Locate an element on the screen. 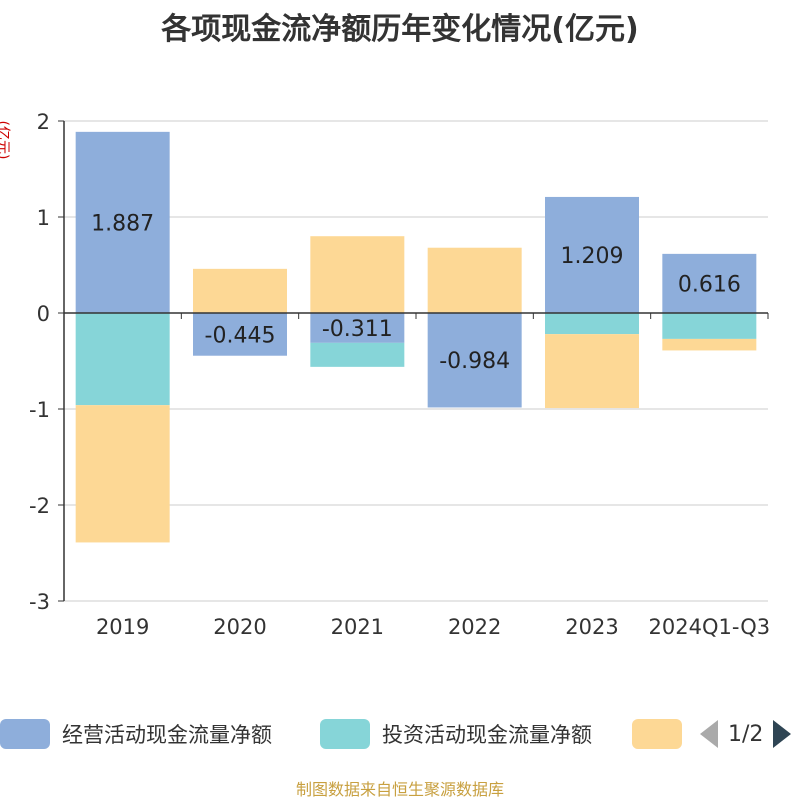 Image resolution: width=800 pixels, height=800 pixels. bar-series-2-2022 is located at coordinates (474, 280).